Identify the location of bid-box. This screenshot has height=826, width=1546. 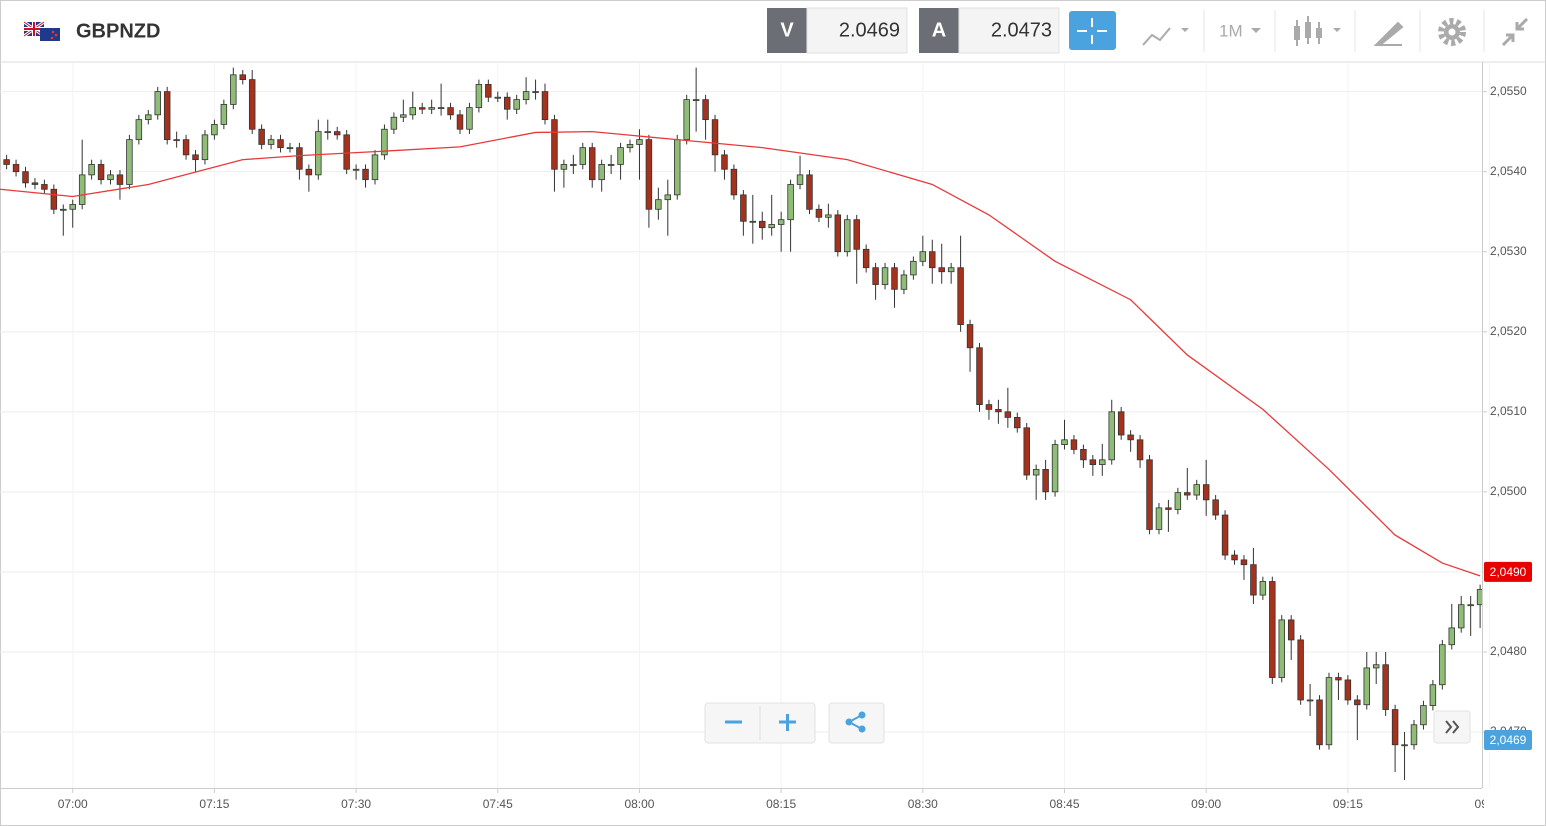
(857, 30).